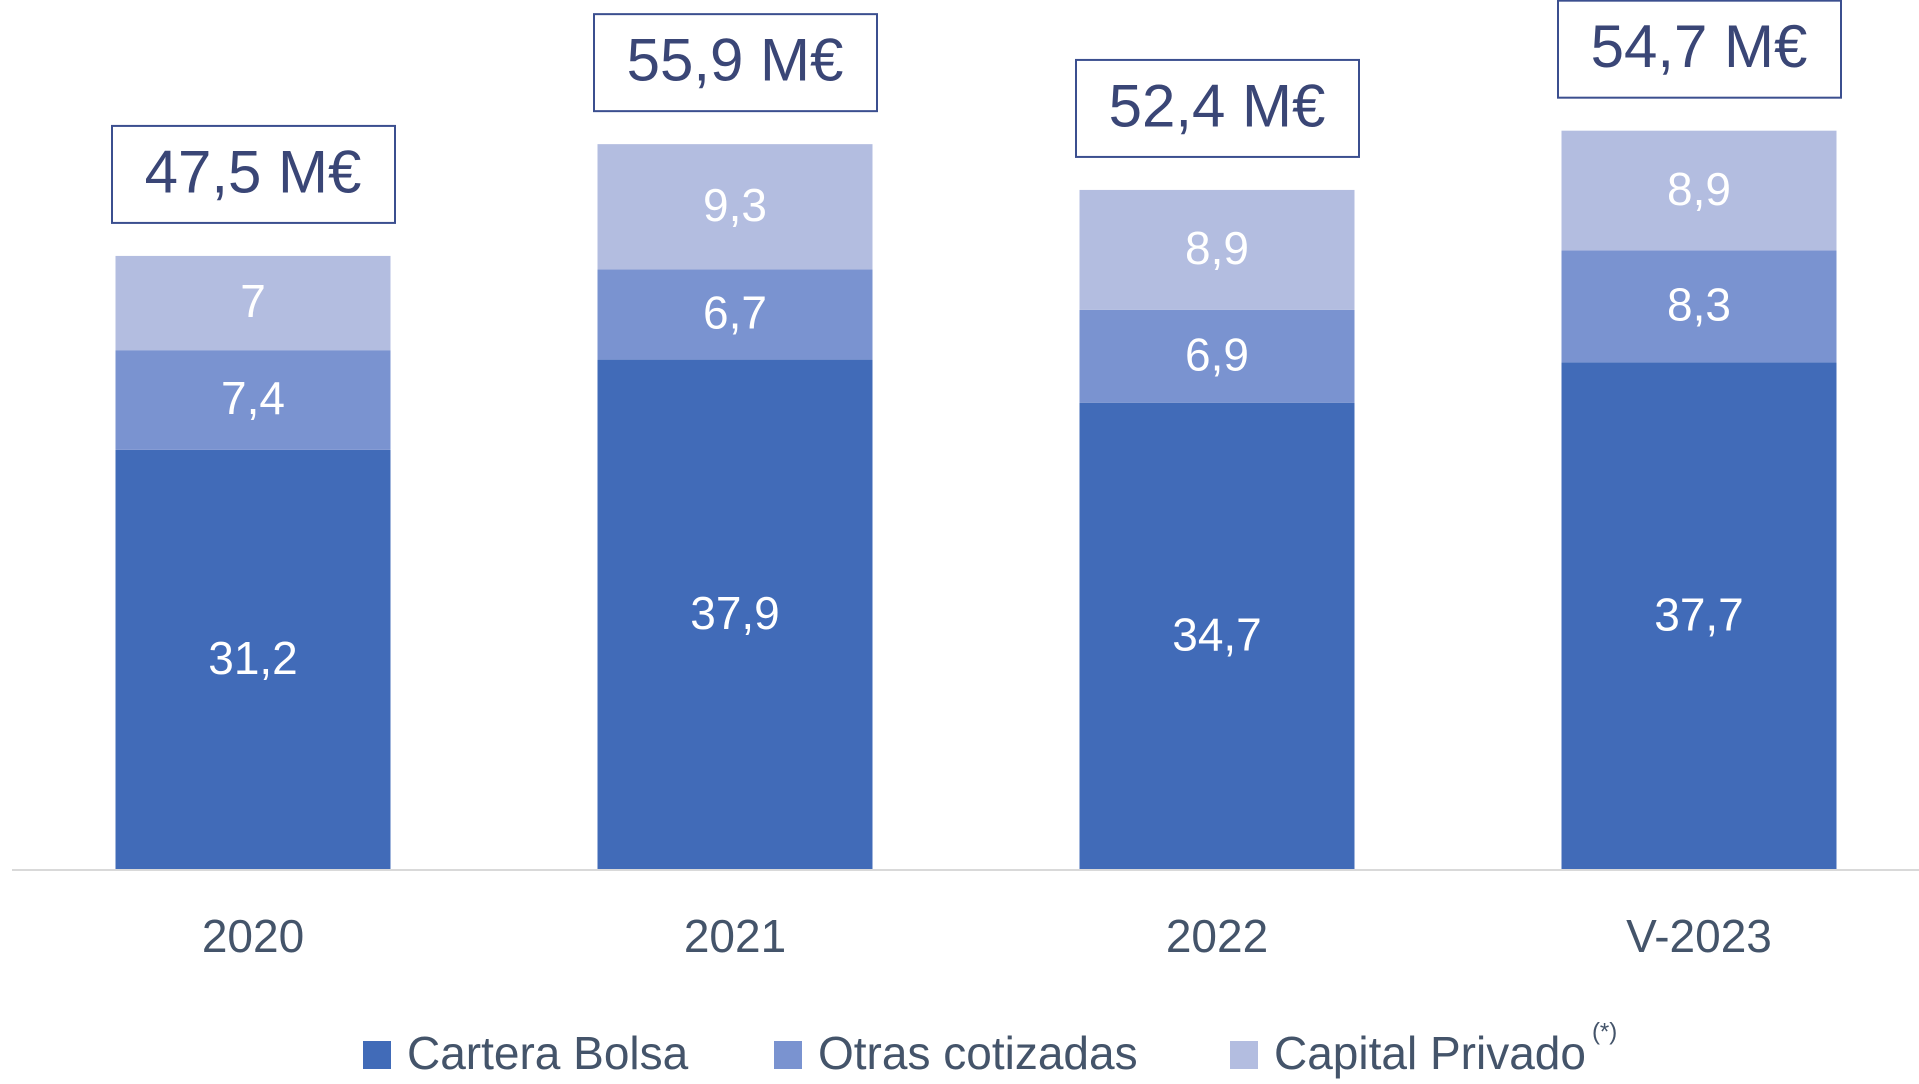  I want to click on total-label: 54,7 M€, so click(1699, 46).